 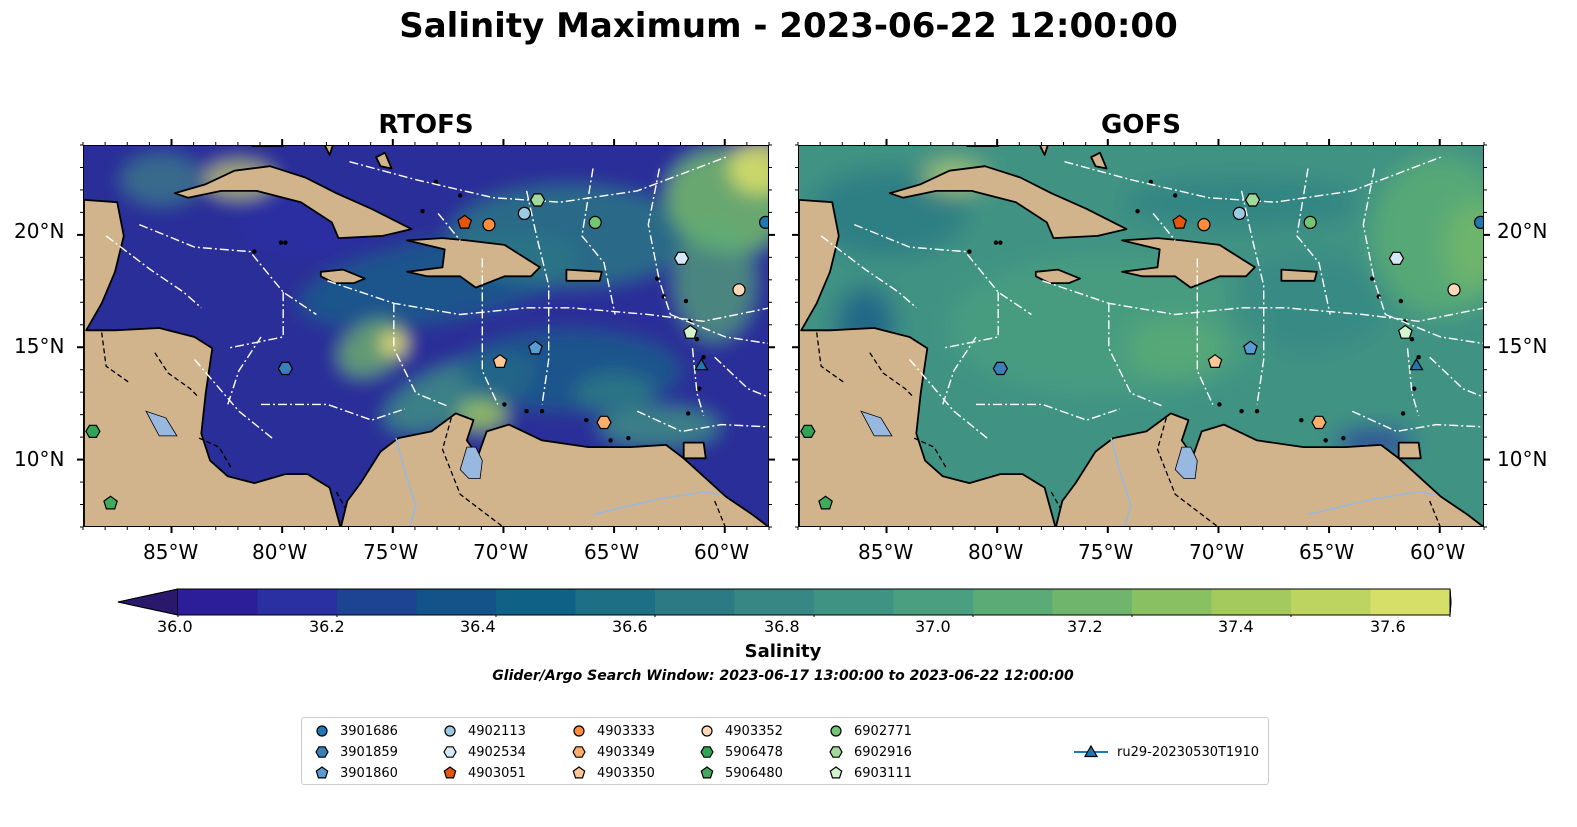 What do you see at coordinates (883, 731) in the screenshot?
I see `legend-label: 6902771` at bounding box center [883, 731].